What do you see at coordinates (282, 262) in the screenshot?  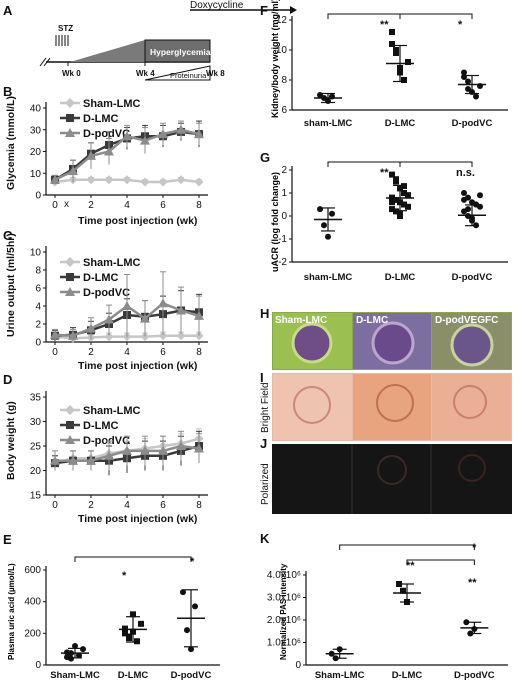 I see `y-tick-label: -2` at bounding box center [282, 262].